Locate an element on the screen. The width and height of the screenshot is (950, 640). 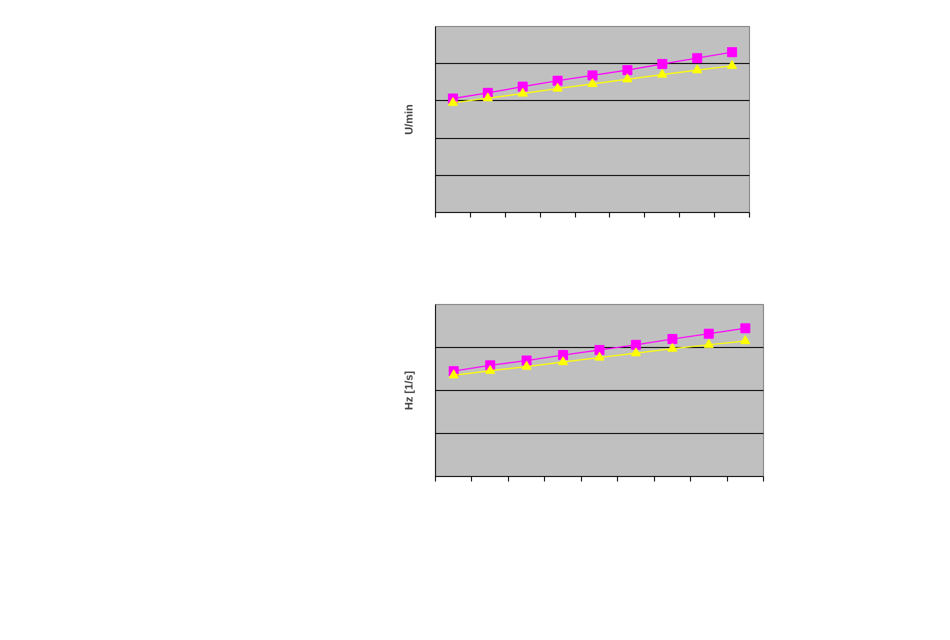
y-axis-title: U/min is located at coordinates (410, 119).